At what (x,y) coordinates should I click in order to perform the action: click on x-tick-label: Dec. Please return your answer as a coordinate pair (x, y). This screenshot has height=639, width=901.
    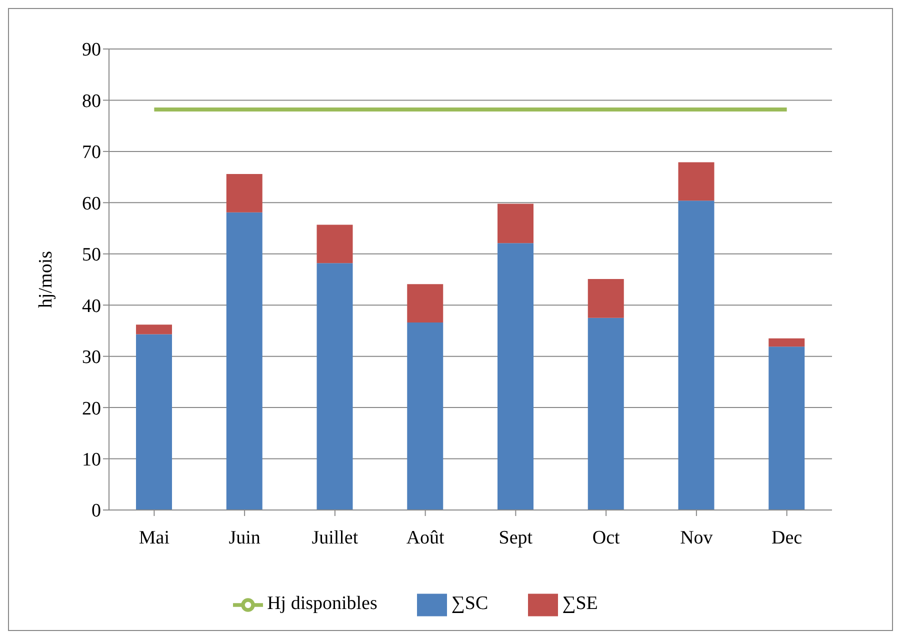
    Looking at the image, I should click on (787, 537).